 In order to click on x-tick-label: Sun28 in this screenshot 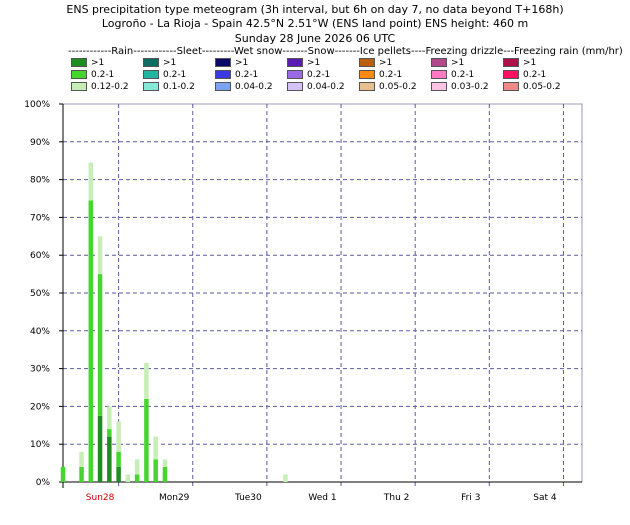, I will do `click(100, 498)`.